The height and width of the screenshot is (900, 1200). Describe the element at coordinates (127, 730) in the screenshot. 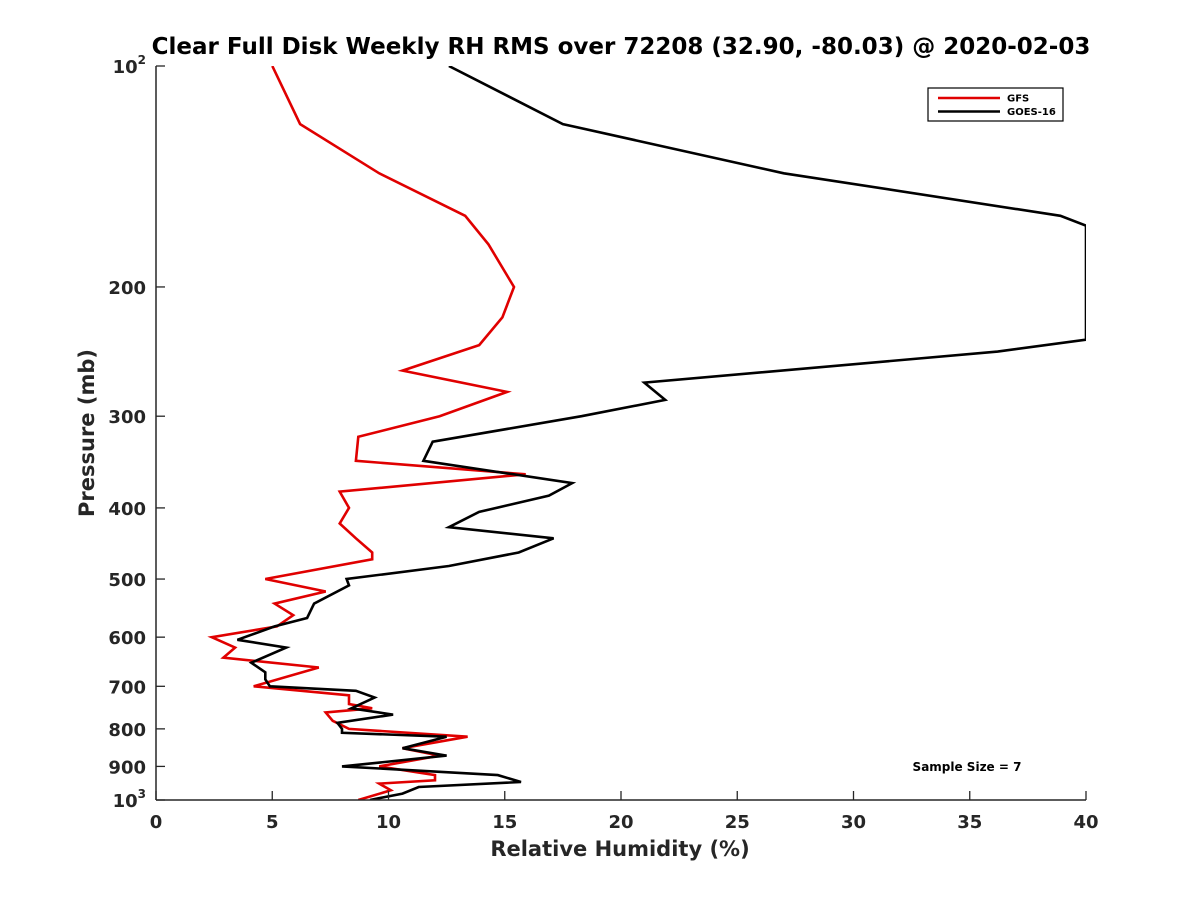

I see `y-tick-label: 800` at that location.